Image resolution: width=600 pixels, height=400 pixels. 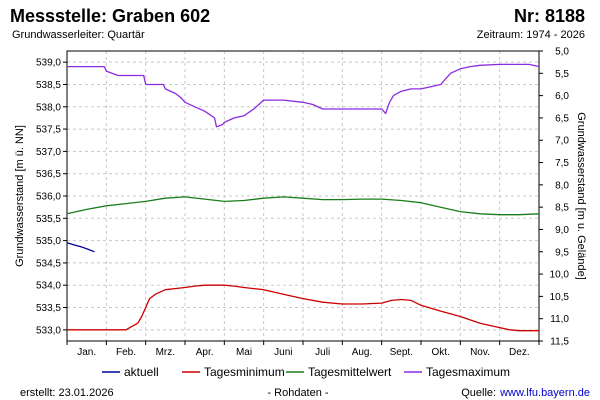 I want to click on x-tick-label: Juli, so click(x=322, y=352).